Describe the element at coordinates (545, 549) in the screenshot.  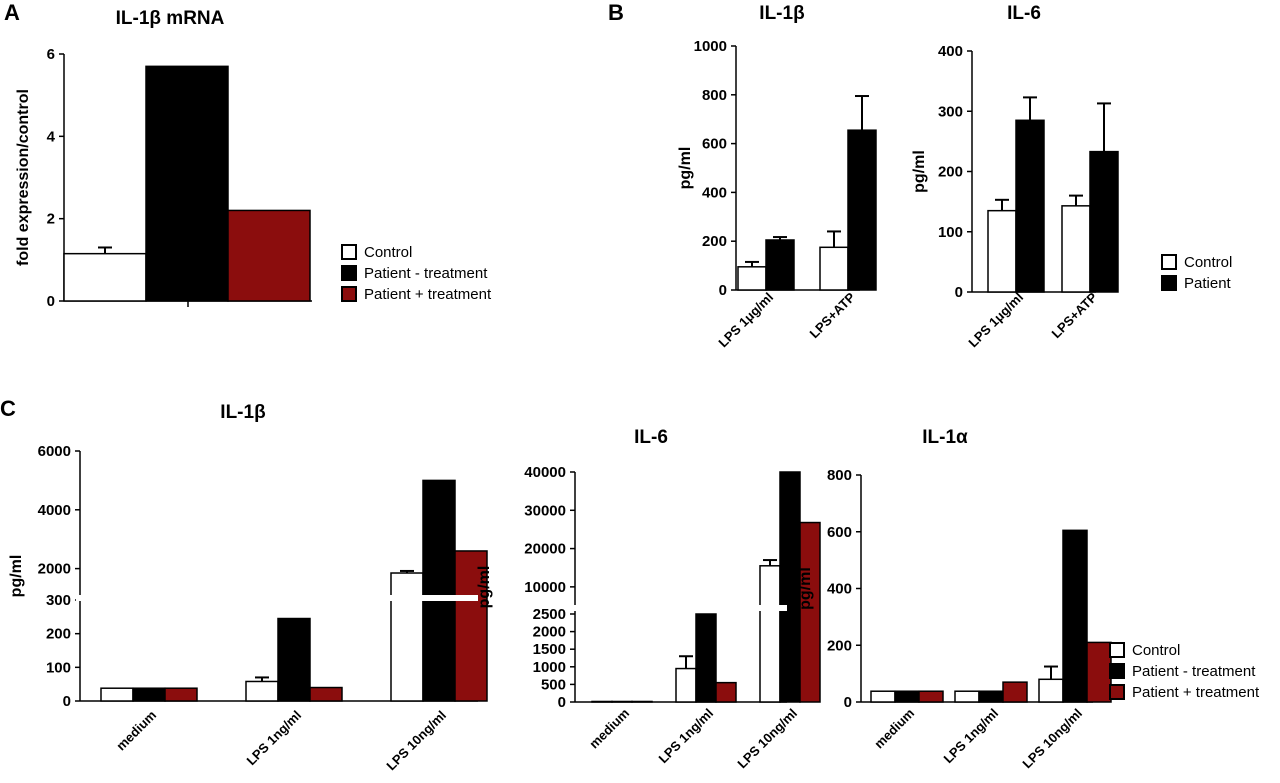
I see `y-tick-label: 20000` at that location.